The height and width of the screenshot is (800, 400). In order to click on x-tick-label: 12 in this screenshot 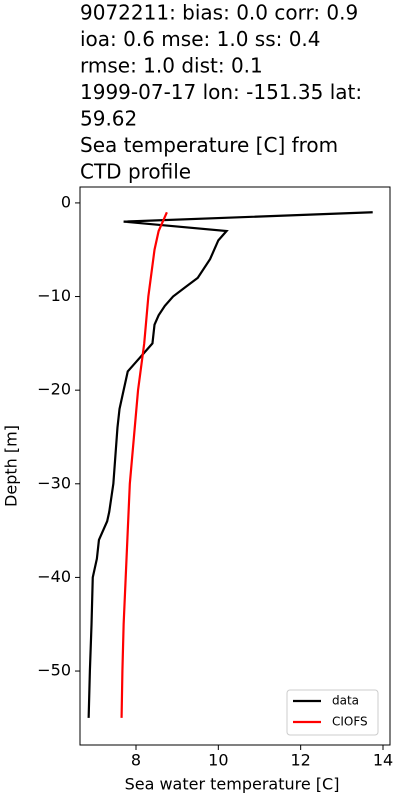, I will do `click(300, 760)`.